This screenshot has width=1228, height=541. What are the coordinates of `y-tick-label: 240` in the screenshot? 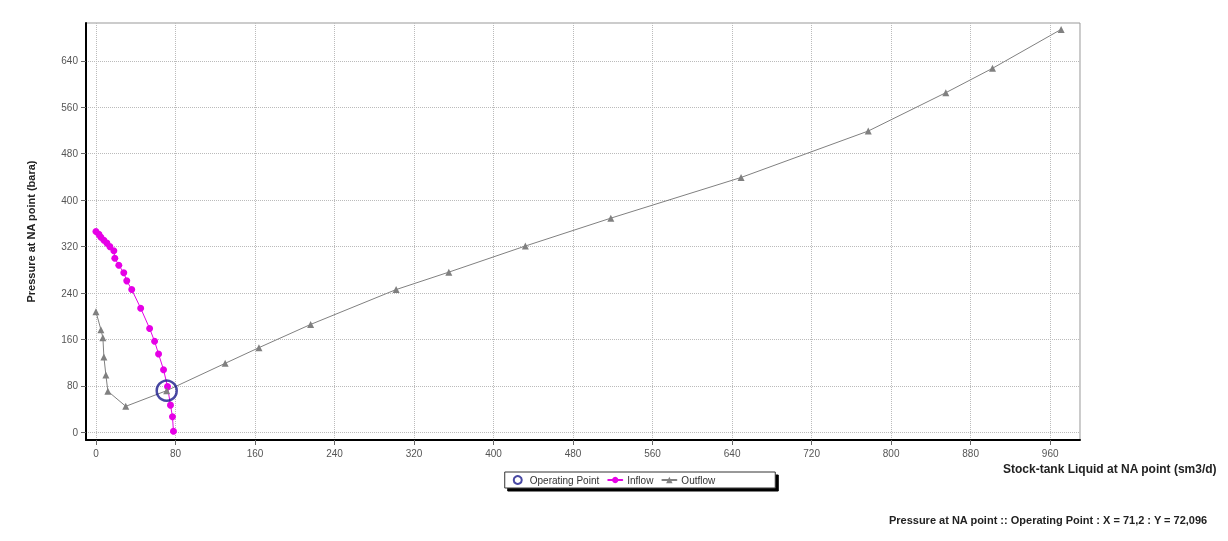 It's located at (70, 293).